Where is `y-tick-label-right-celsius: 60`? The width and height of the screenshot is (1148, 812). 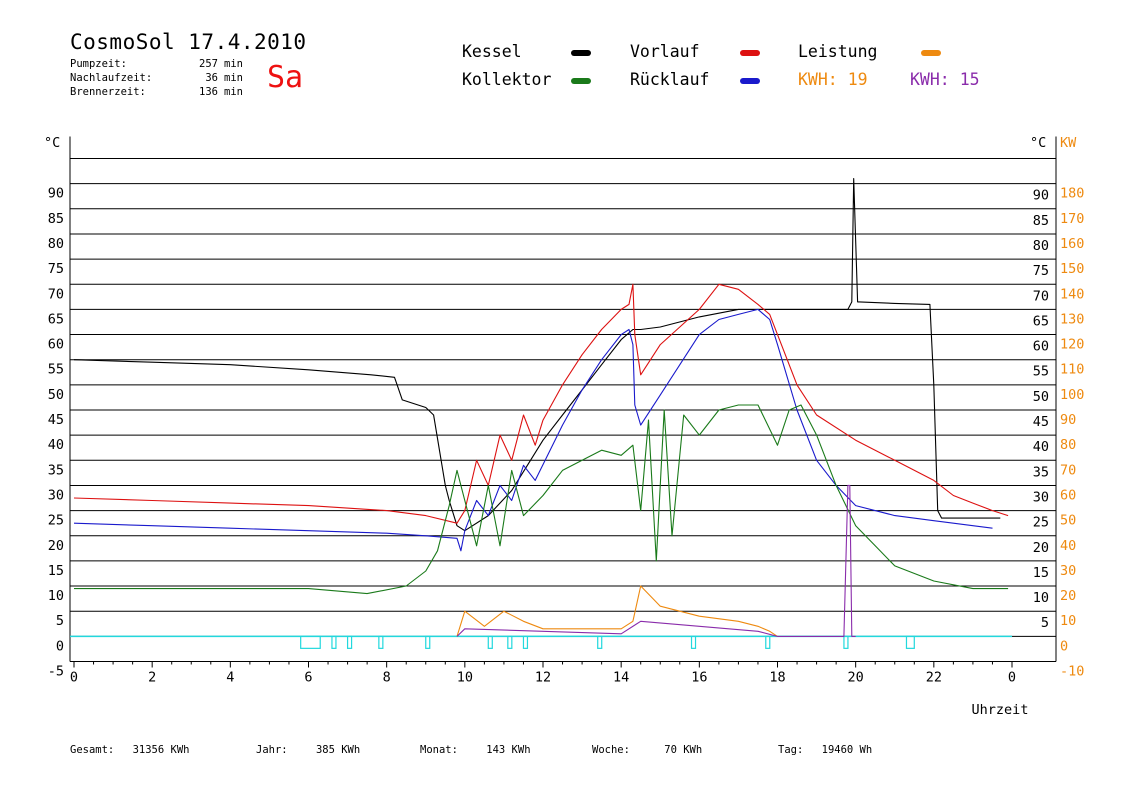
y-tick-label-right-celsius: 60 is located at coordinates (1041, 347).